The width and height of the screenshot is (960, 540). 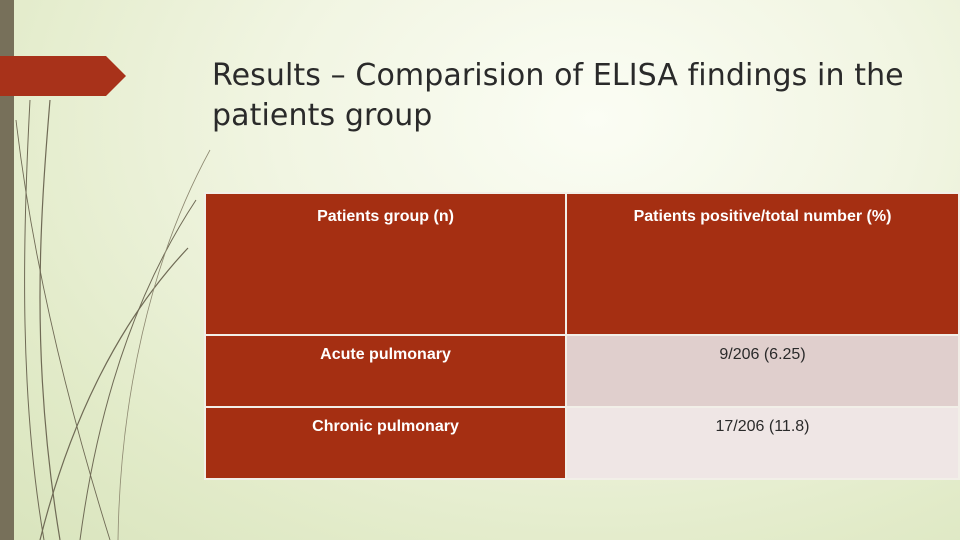 I want to click on row-group-label: Chronic pulmonary, so click(x=385, y=443).